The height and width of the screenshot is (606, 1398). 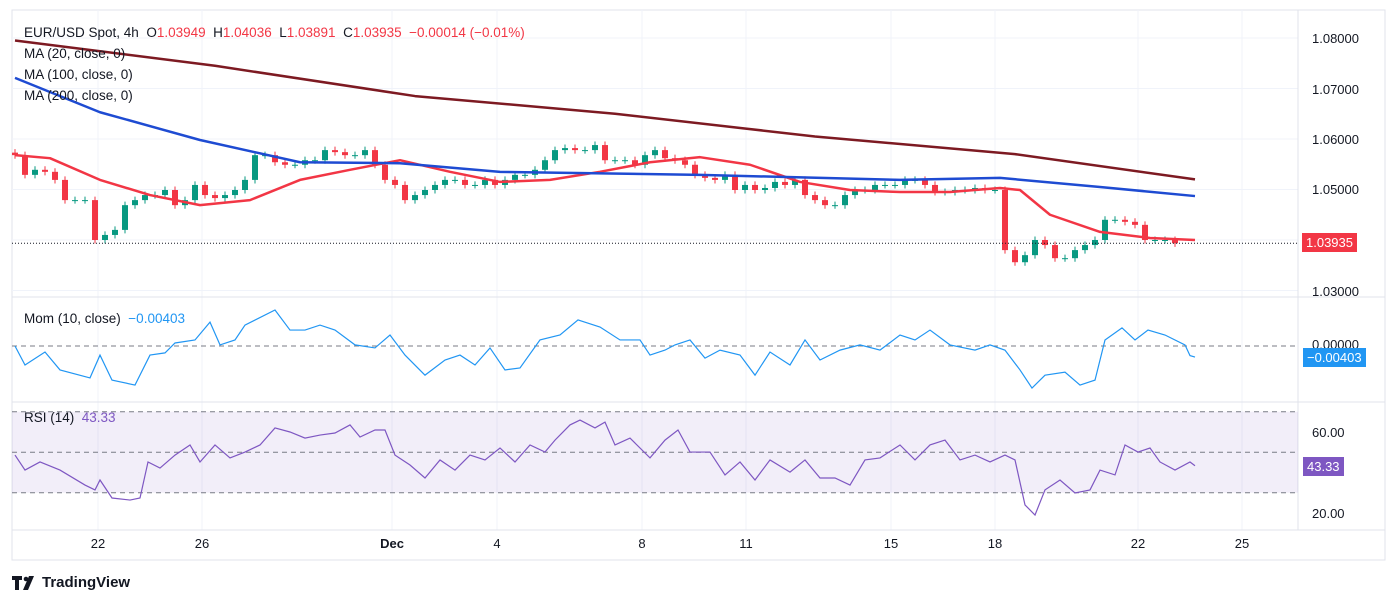 I want to click on price-tick: 1.08000, so click(x=1335, y=38).